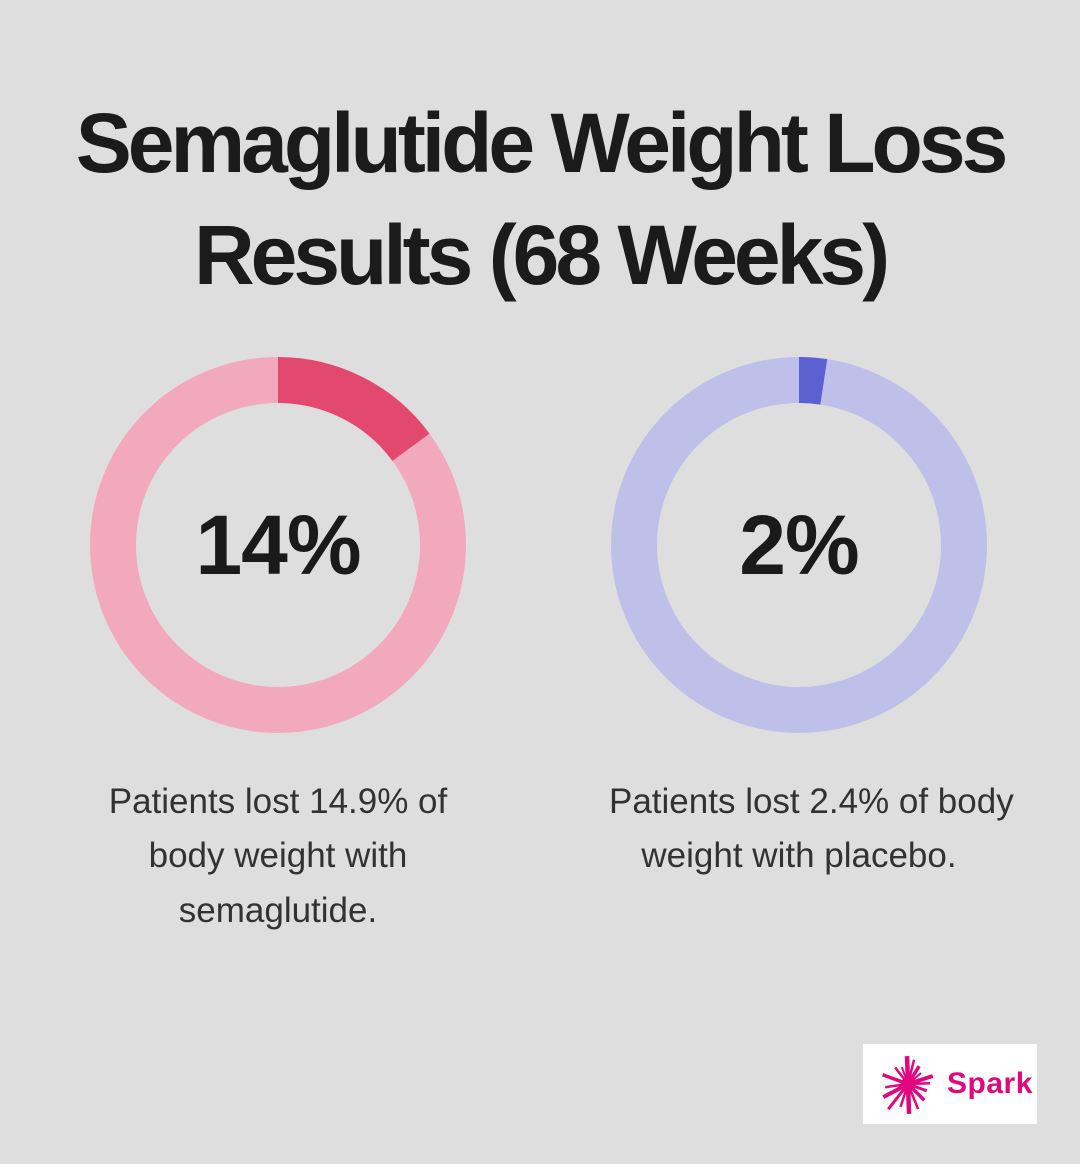 This screenshot has height=1164, width=1080. I want to click on donut-ring-placebo, so click(799, 545).